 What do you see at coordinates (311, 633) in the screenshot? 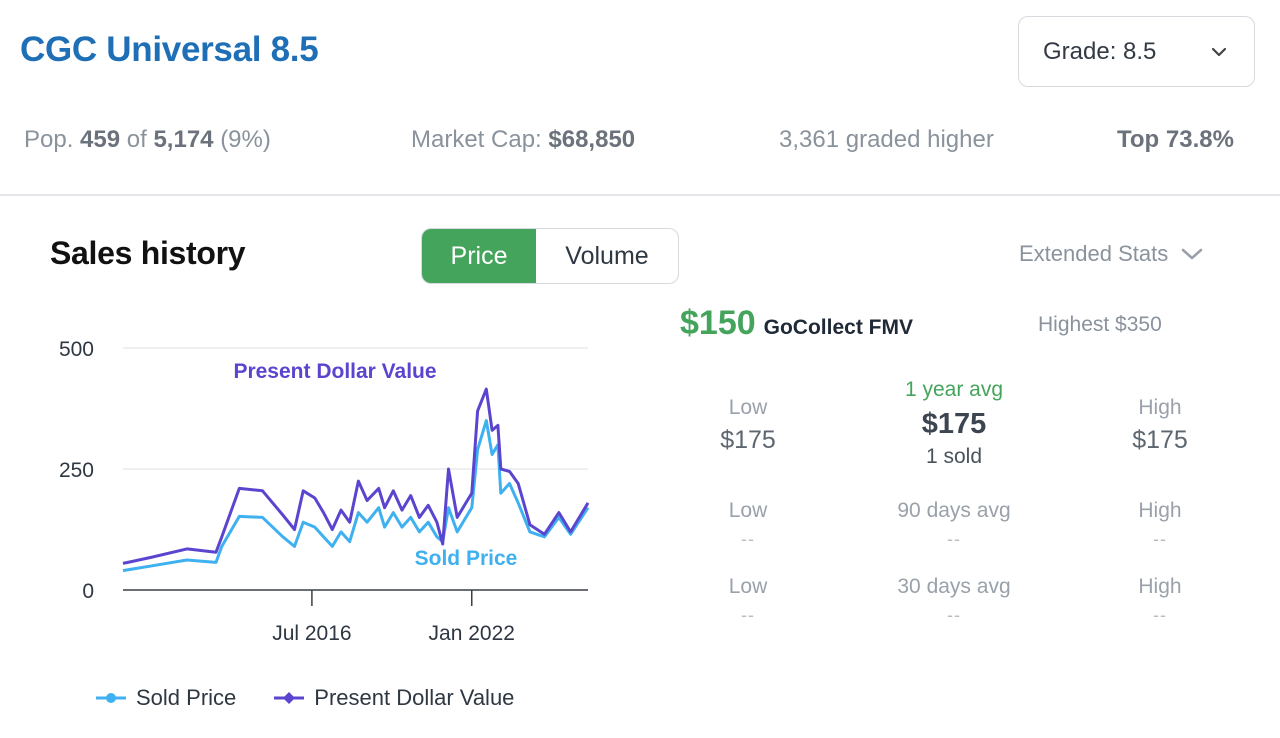
I see `x-tick-label: Jul 2016` at bounding box center [311, 633].